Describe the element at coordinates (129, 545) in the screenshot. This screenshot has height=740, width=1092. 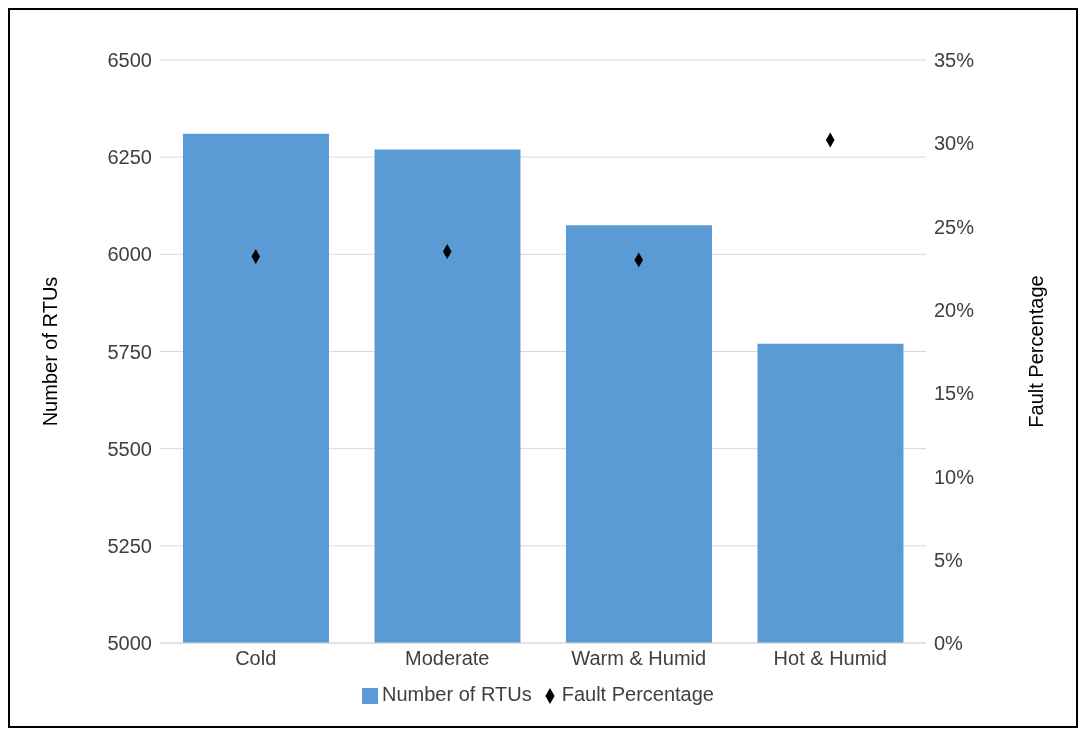
I see `y-tick-label: 5250` at that location.